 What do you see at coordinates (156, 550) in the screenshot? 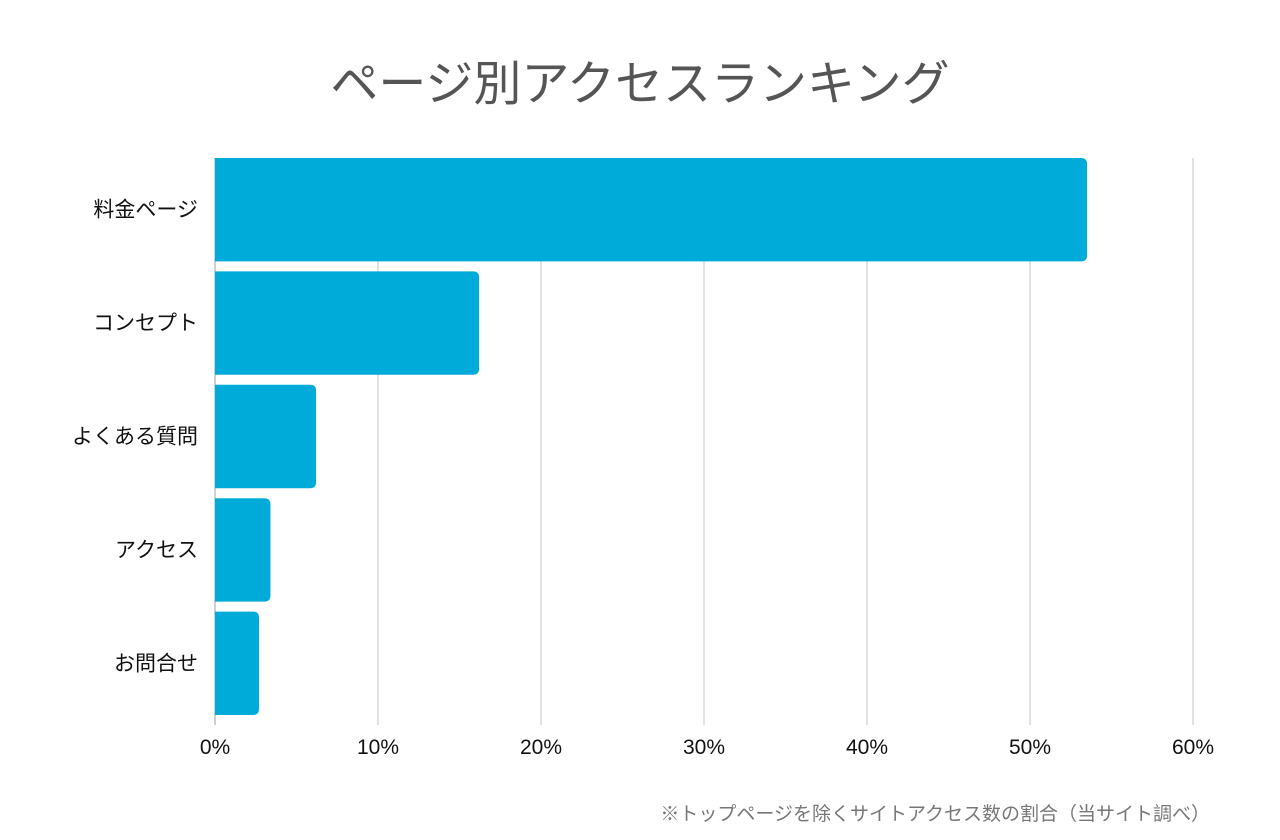
I see `category-label: アクセス` at bounding box center [156, 550].